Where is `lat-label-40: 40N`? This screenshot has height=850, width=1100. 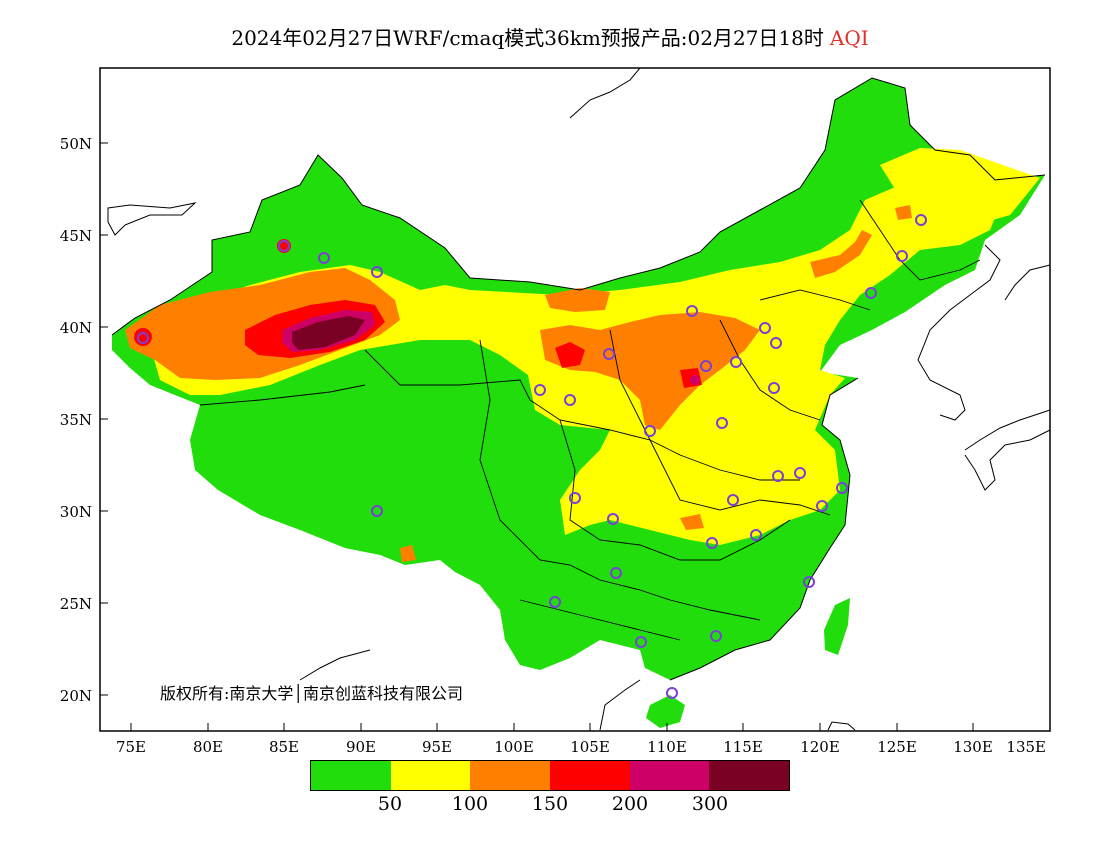
lat-label-40: 40N is located at coordinates (76, 328).